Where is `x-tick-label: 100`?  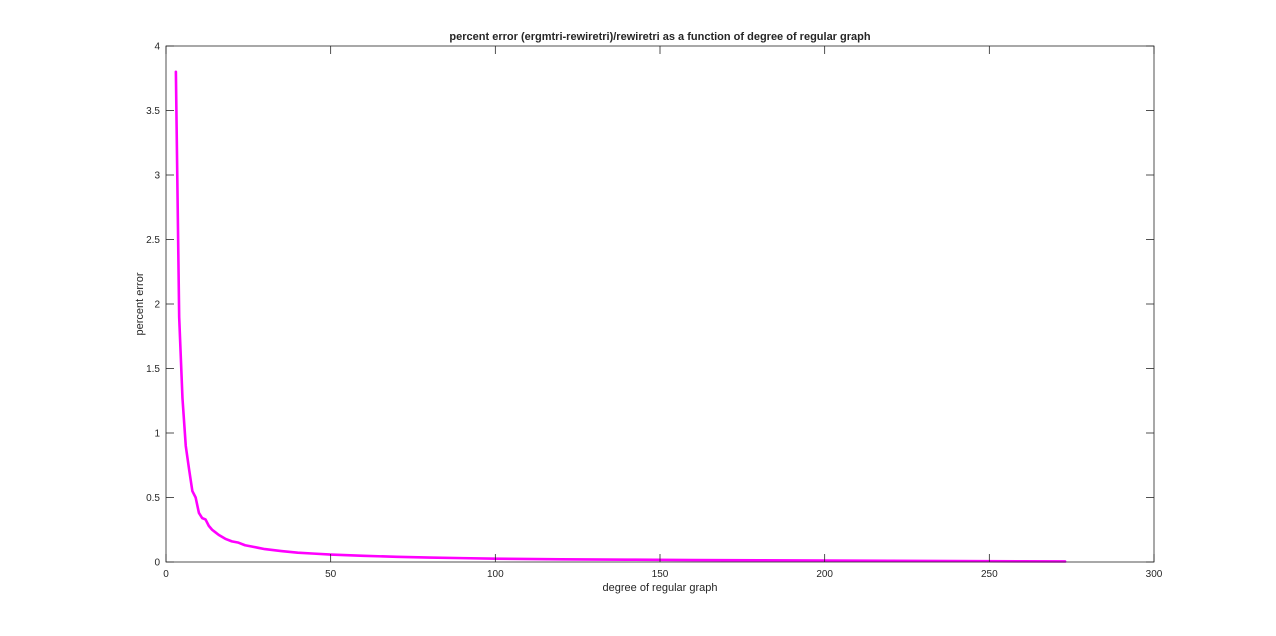
x-tick-label: 100 is located at coordinates (495, 574).